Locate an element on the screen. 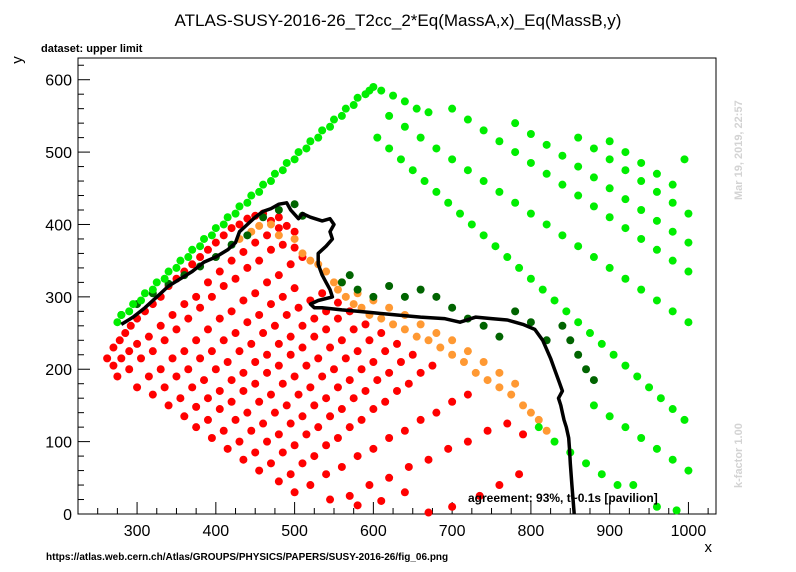 This screenshot has width=796, height=572. x-axis: 300 400 500 600 700 800 900 1000 is located at coordinates (403, 521).